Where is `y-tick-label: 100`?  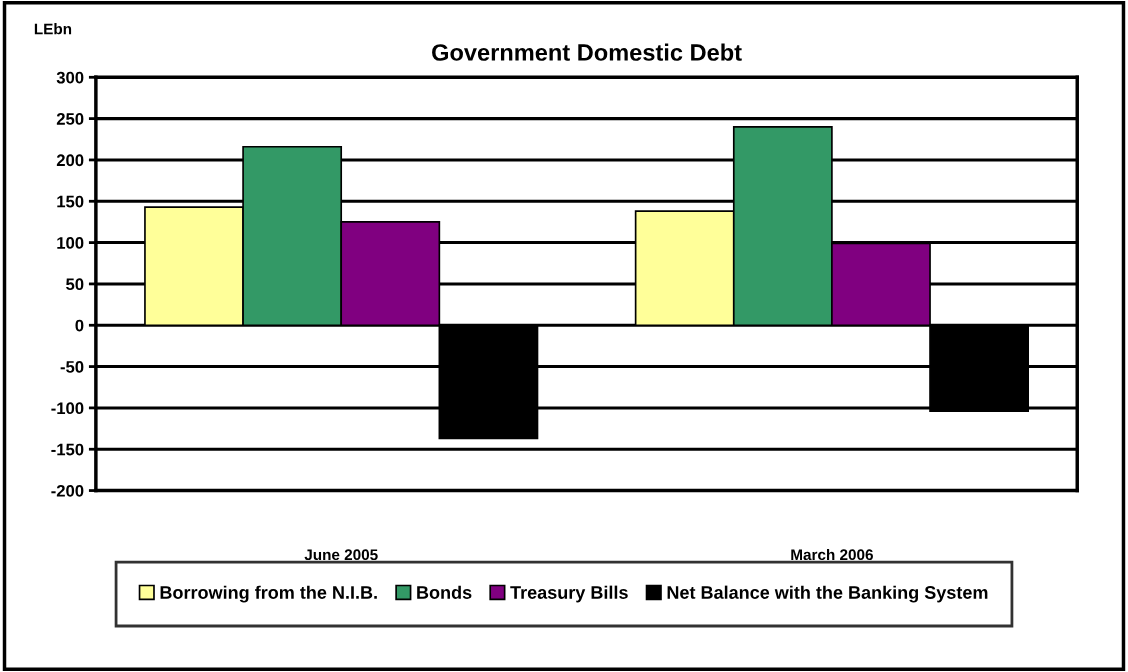 y-tick-label: 100 is located at coordinates (70, 242).